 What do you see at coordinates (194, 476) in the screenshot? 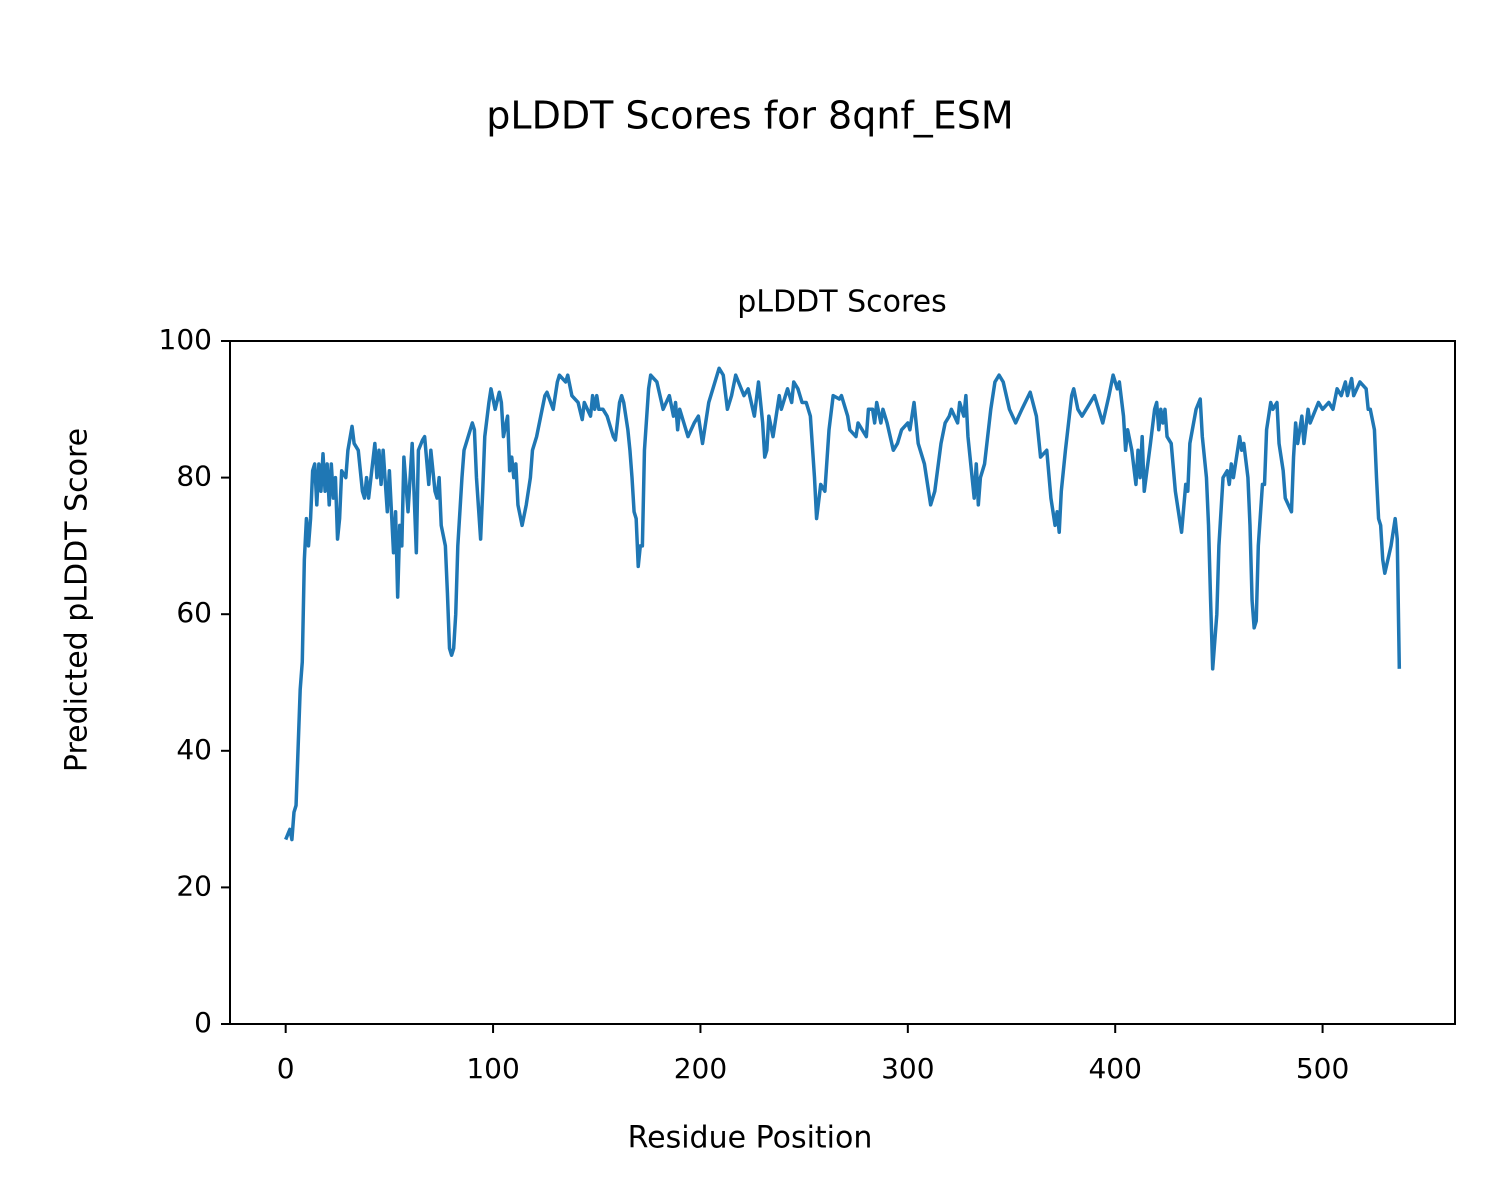
I see `y-tick-label: 80` at bounding box center [194, 476].